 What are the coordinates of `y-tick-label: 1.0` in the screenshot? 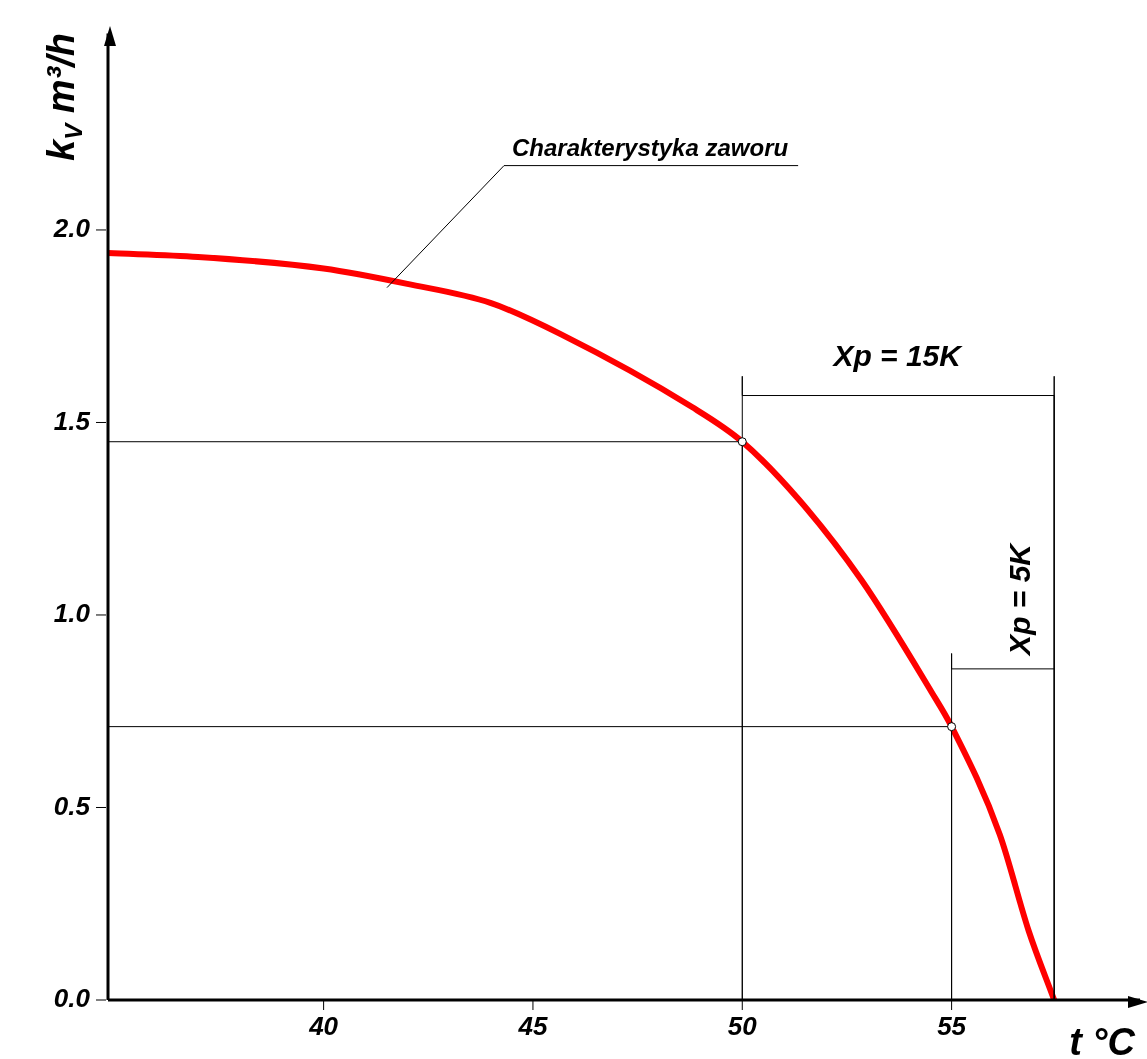 It's located at (72, 613).